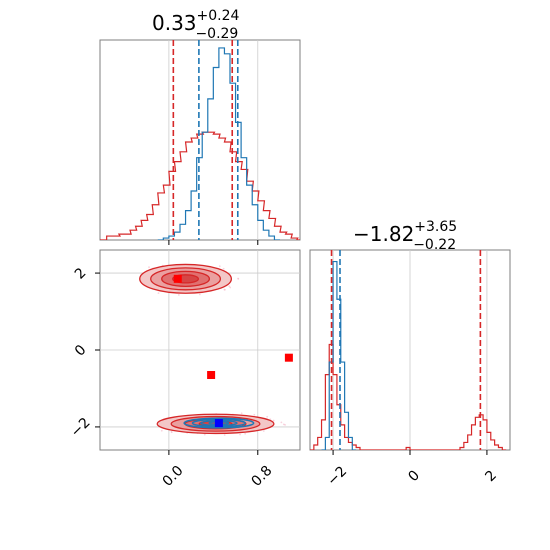 Image resolution: width=550 pixels, height=550 pixels. What do you see at coordinates (173, 476) in the screenshot?
I see `x-tick-label: 0.0` at bounding box center [173, 476].